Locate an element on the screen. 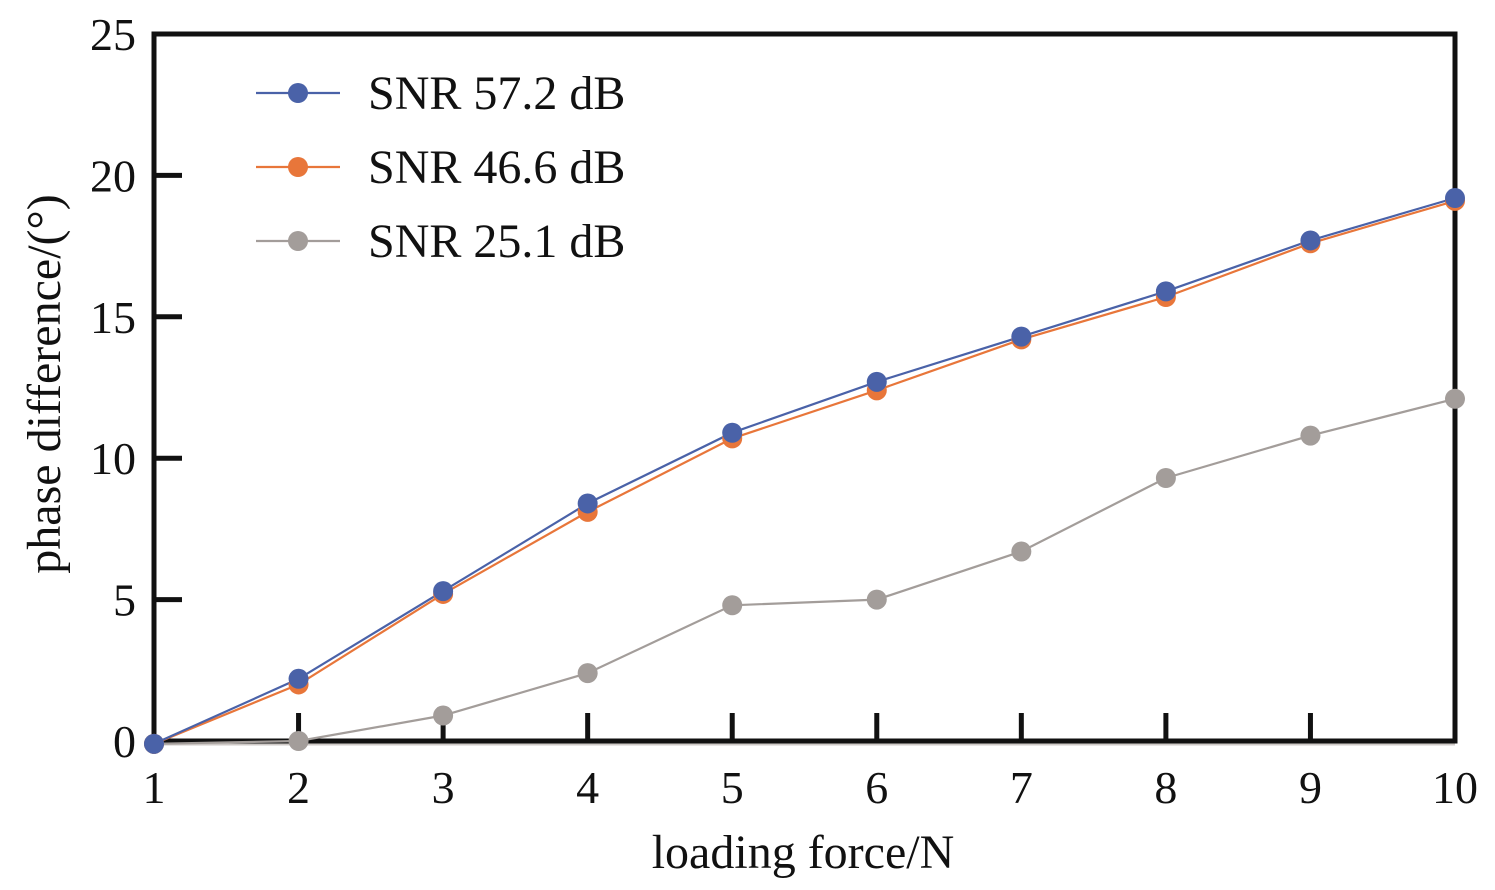 The height and width of the screenshot is (890, 1495). y-tick-label: 25 is located at coordinates (113, 34).